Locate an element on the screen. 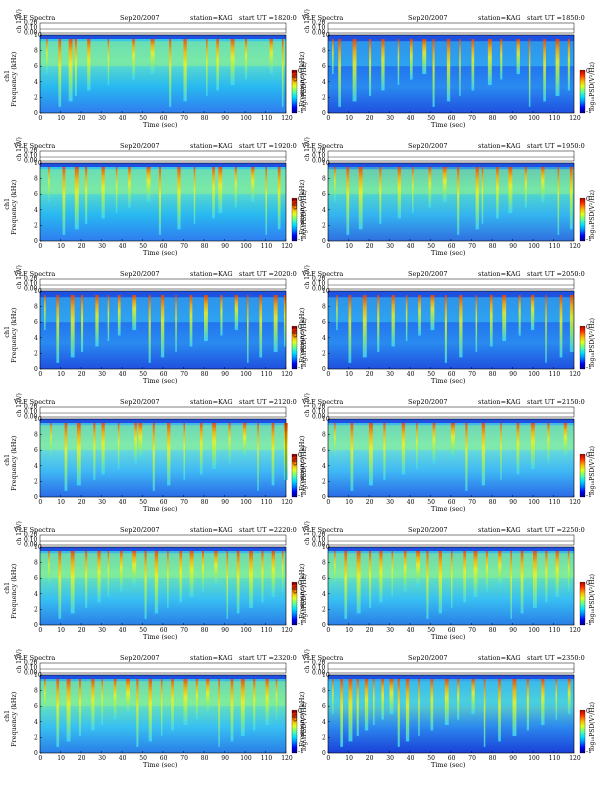  panel-title: VLF Spectra is located at coordinates (322, 530).